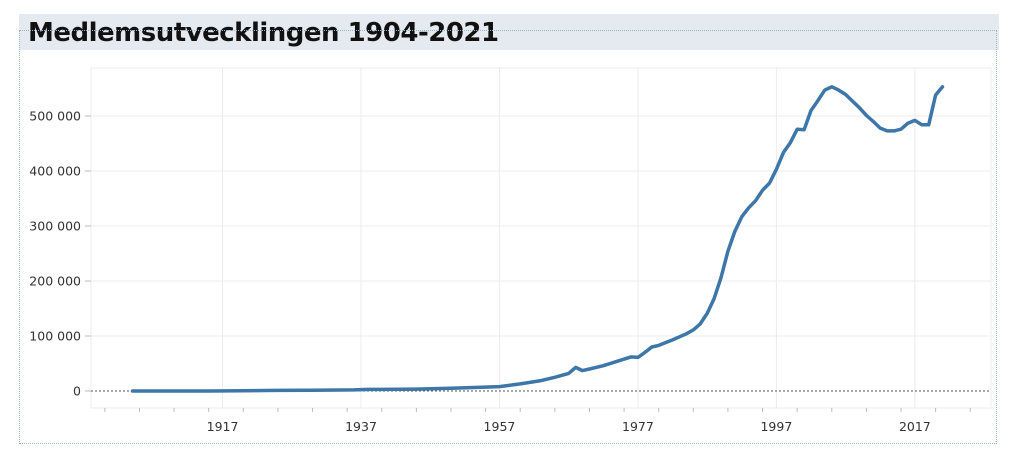 The width and height of the screenshot is (1024, 466). Describe the element at coordinates (263, 33) in the screenshot. I see `chart-title: Medlemsutvecklingen 1904-2021` at that location.